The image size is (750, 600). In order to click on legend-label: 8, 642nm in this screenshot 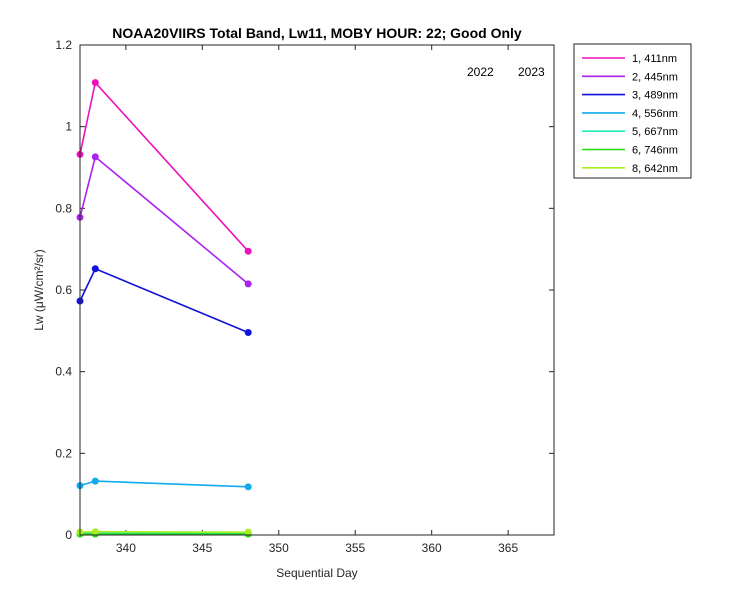, I will do `click(655, 169)`.